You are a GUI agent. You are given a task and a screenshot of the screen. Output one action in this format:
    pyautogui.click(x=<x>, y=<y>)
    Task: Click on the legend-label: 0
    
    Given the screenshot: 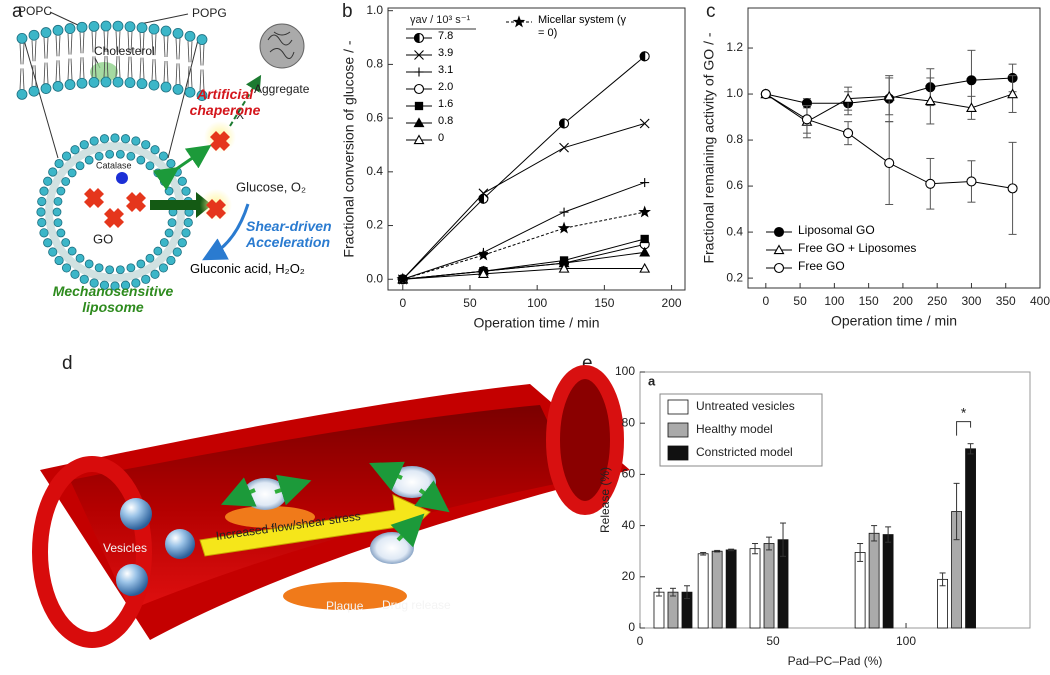 What is the action you would take?
    pyautogui.click(x=441, y=138)
    